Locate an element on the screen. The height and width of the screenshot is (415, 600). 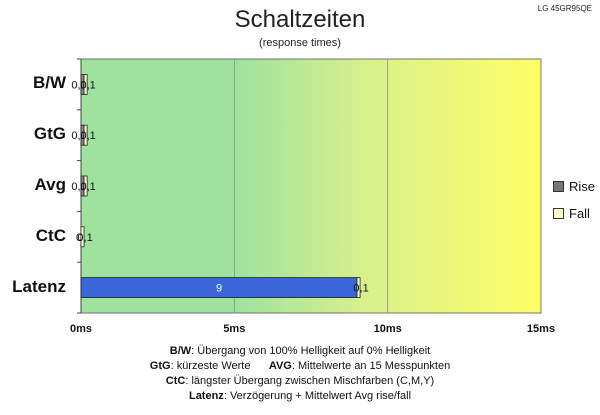
category-label: Latenz is located at coordinates (39, 286).